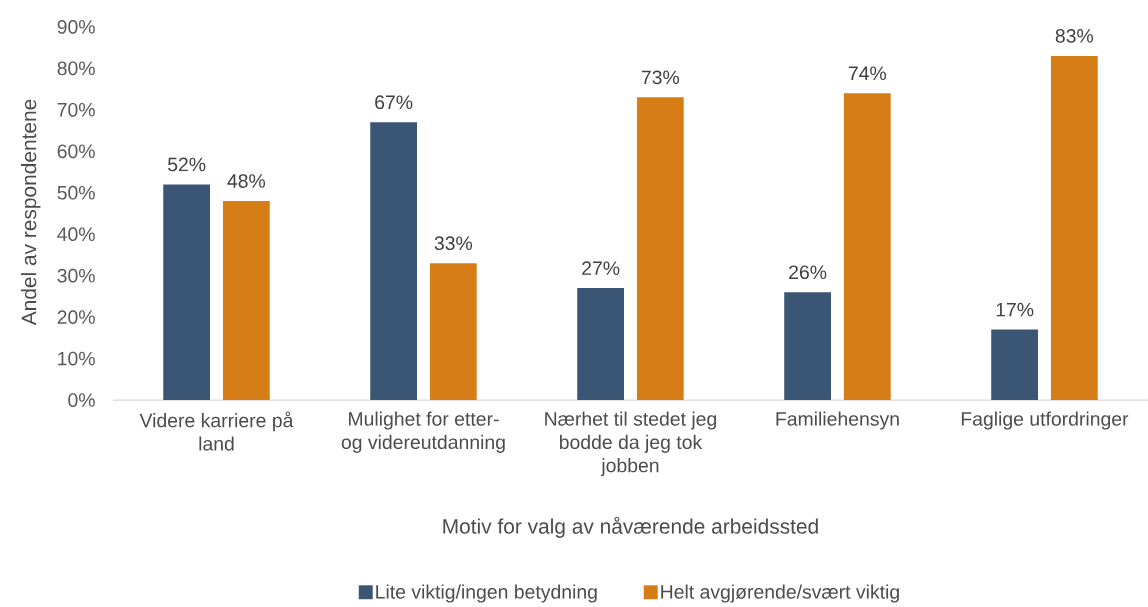  What do you see at coordinates (394, 102) in the screenshot?
I see `data-label: 67%` at bounding box center [394, 102].